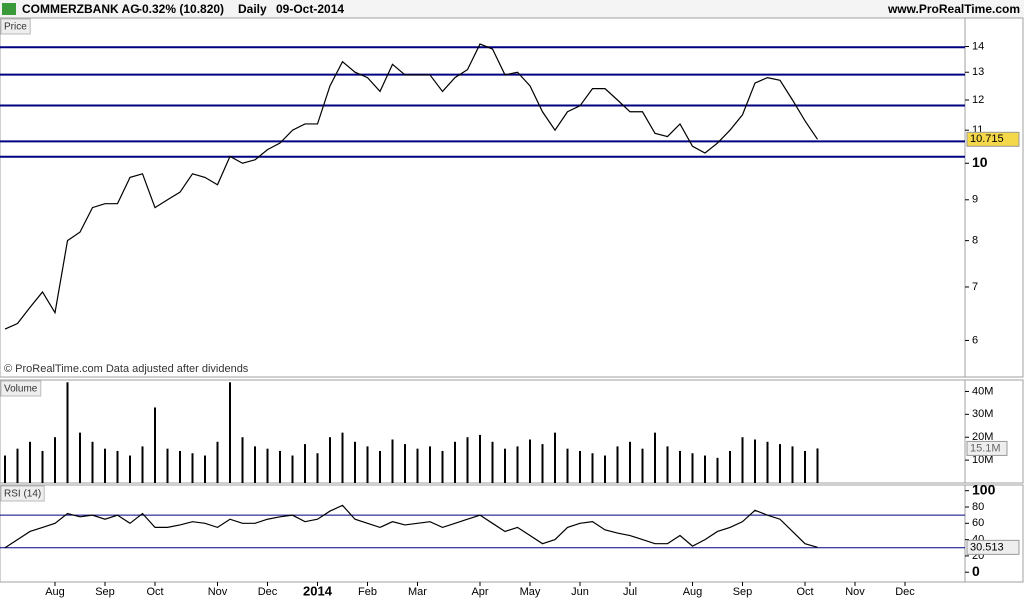  What do you see at coordinates (977, 130) in the screenshot?
I see `y-tick-label: 11` at bounding box center [977, 130].